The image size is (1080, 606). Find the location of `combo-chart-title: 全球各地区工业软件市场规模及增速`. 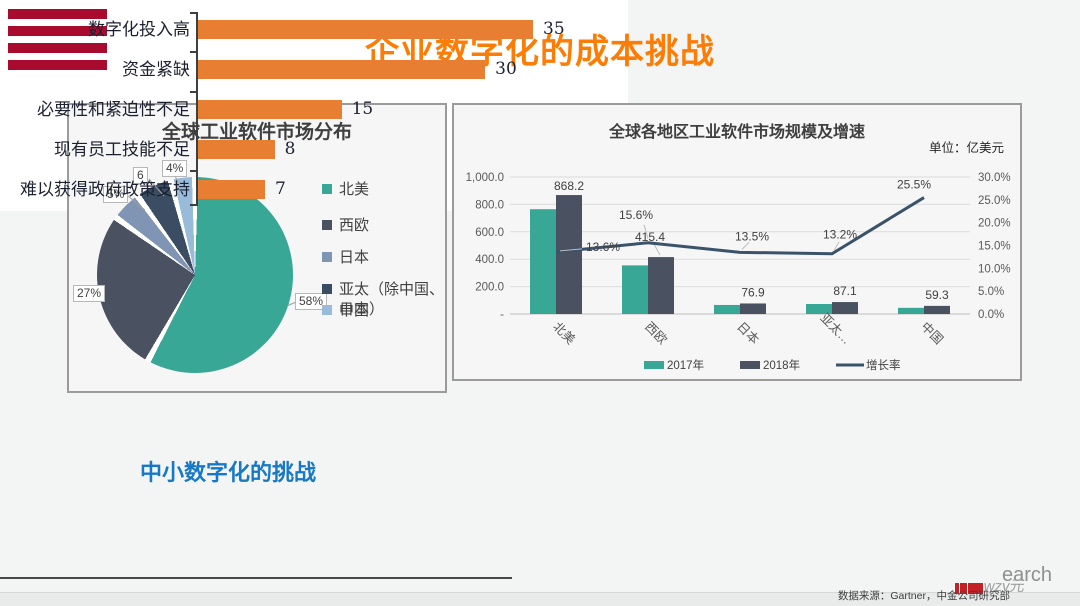

combo-chart-title: 全球各地区工业软件市场规模及增速 is located at coordinates (736, 132).